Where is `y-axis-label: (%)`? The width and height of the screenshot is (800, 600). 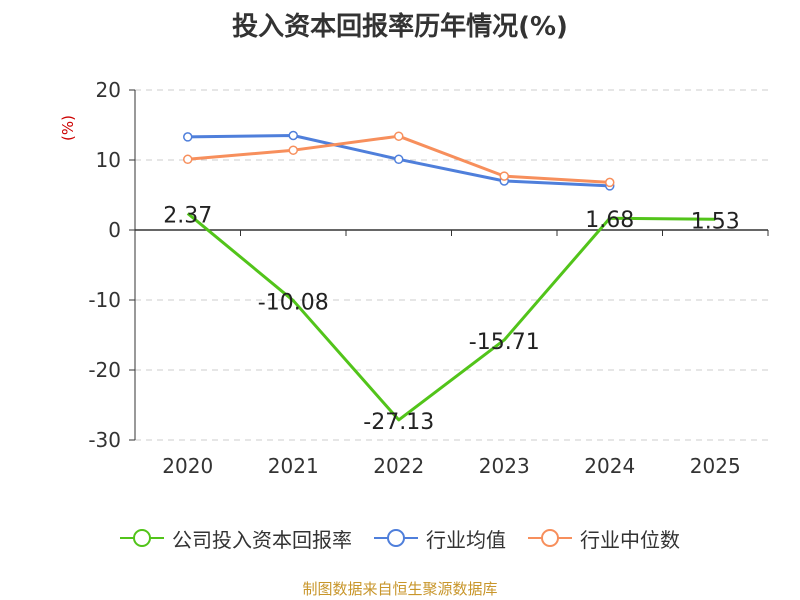
y-axis-label: (%) is located at coordinates (68, 128).